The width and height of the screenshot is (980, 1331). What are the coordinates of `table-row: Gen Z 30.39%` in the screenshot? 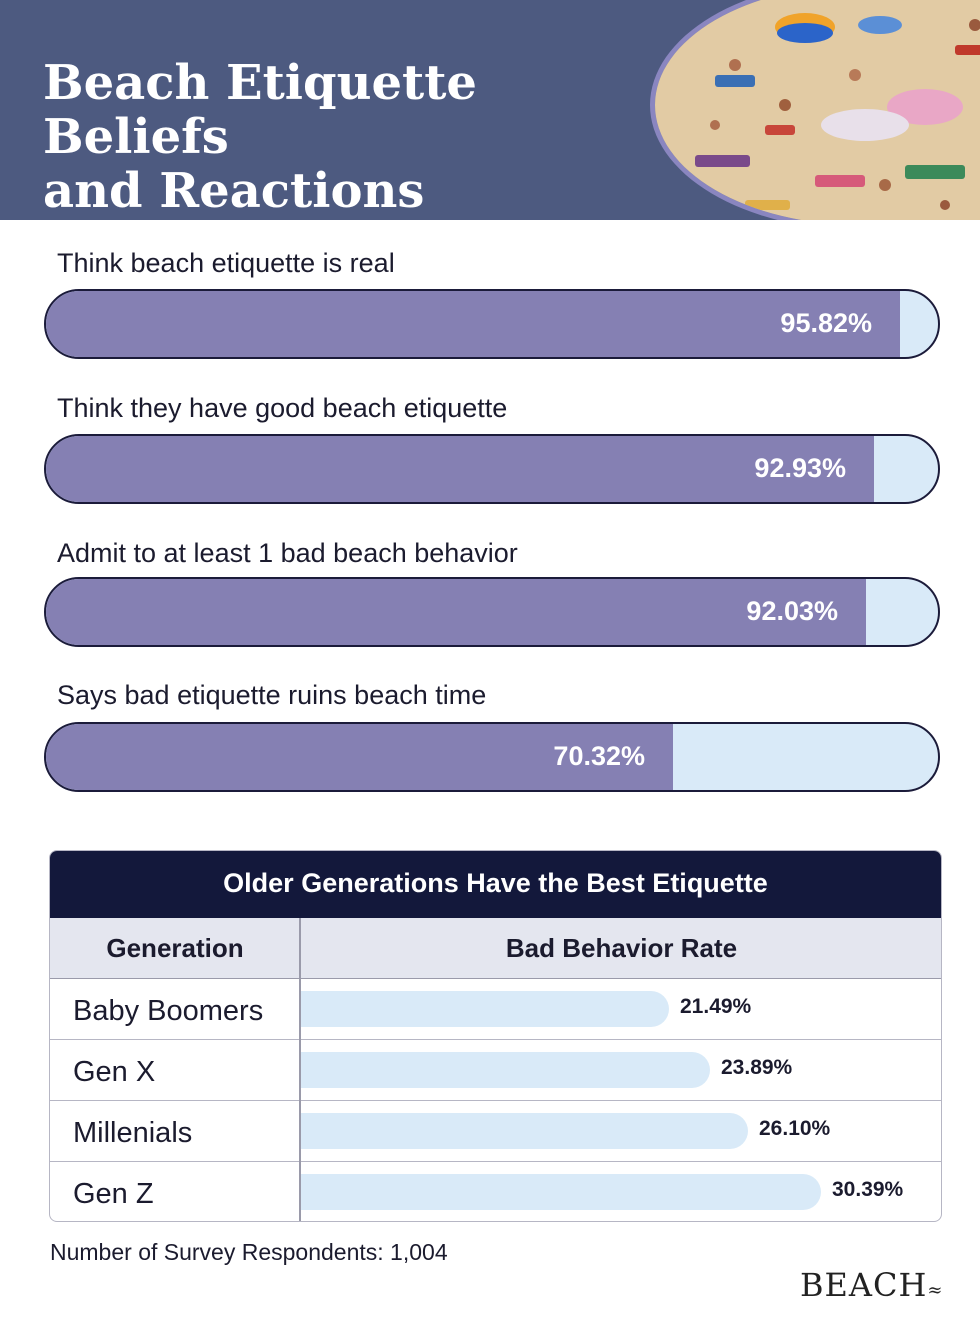 It's located at (495, 1191).